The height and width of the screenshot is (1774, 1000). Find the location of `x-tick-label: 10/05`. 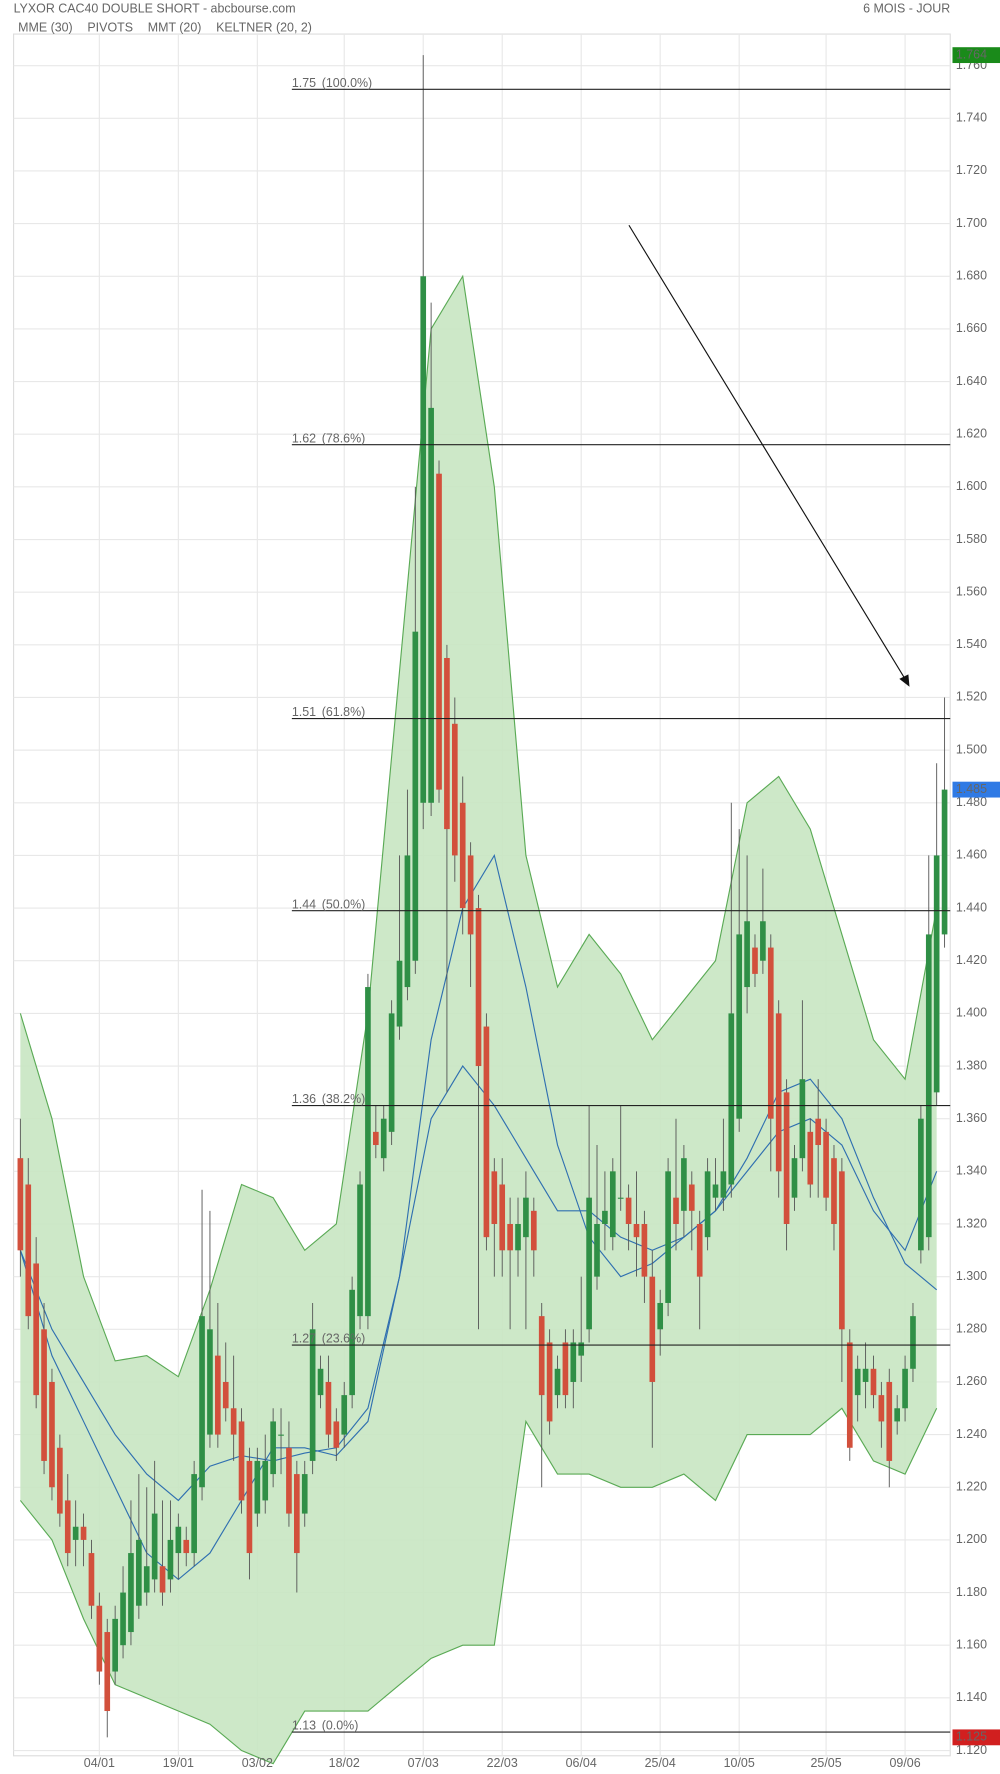

x-tick-label: 10/05 is located at coordinates (739, 1763).